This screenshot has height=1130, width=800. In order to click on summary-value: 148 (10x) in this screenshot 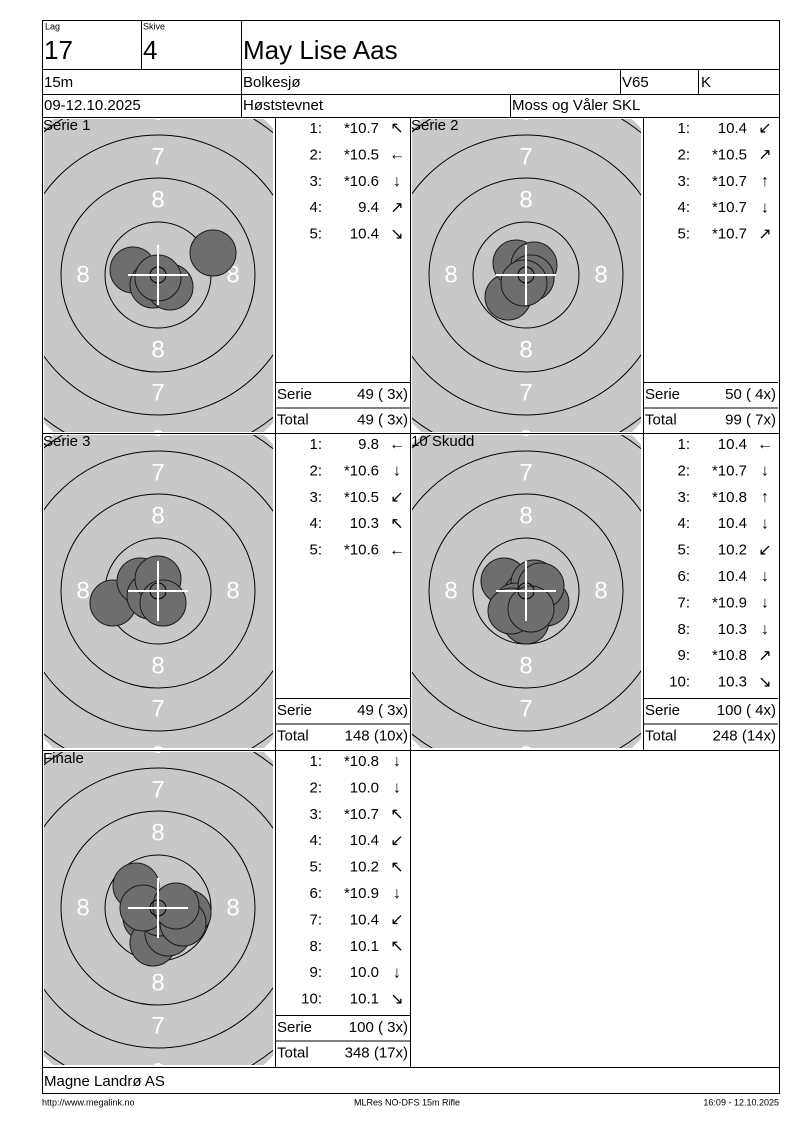, I will do `click(376, 735)`.